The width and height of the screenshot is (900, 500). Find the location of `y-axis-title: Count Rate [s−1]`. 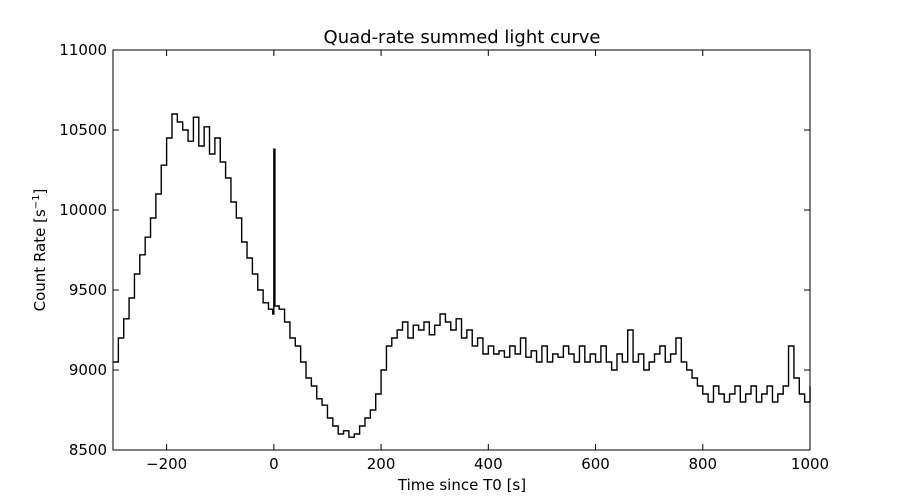

y-axis-title: Count Rate [s−1] is located at coordinates (40, 250).